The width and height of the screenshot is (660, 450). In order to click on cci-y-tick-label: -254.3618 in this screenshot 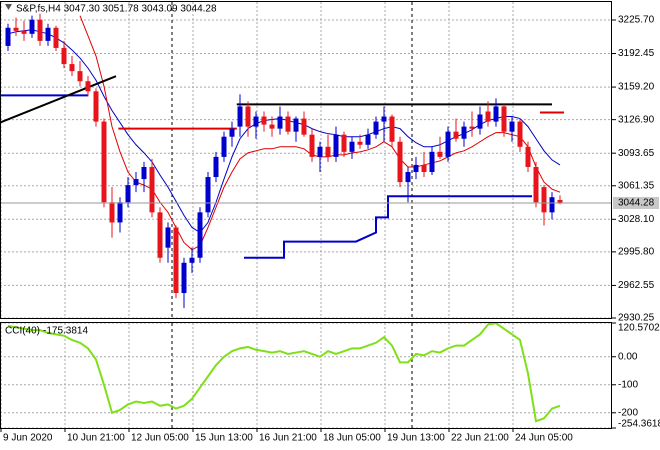, I will do `click(639, 424)`.